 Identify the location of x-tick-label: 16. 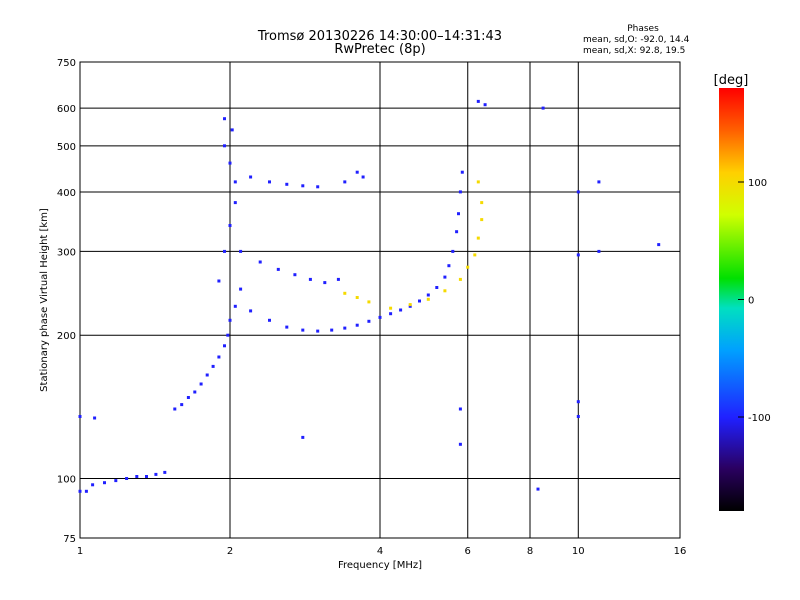
(680, 551).